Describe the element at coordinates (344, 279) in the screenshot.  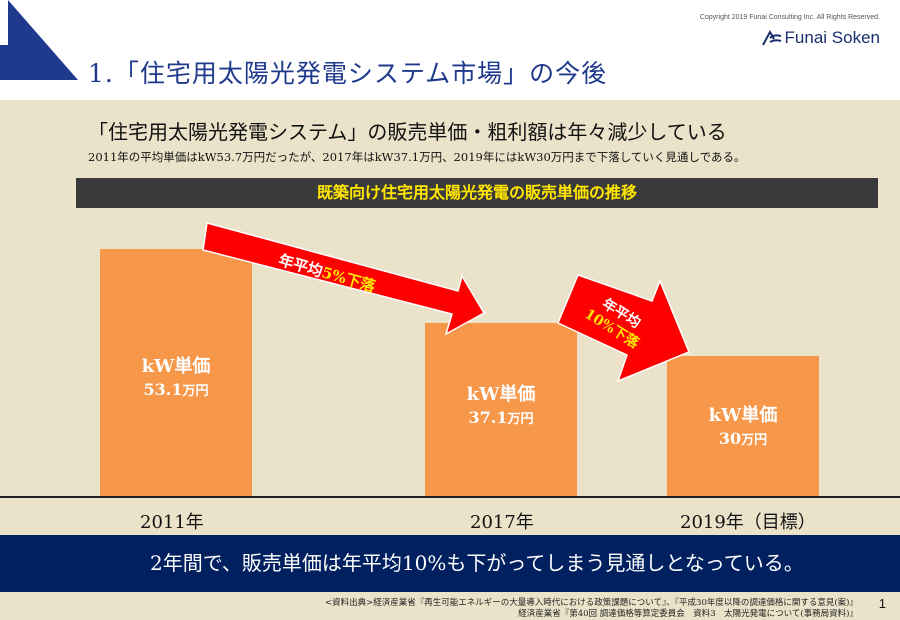
I see `arrow-5pct` at that location.